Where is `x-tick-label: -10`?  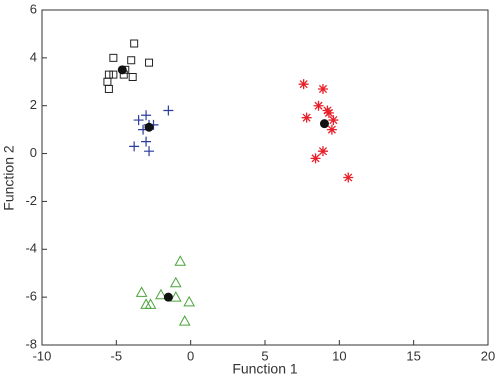
x-tick-label: -10 is located at coordinates (42, 355).